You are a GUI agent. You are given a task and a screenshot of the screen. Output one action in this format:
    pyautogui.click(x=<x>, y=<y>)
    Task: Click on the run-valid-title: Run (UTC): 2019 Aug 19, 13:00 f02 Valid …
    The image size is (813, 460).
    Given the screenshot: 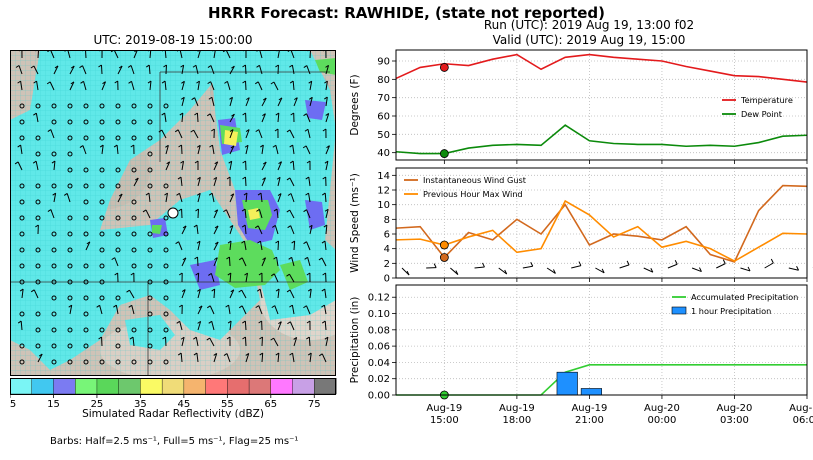 What is the action you would take?
    pyautogui.click(x=589, y=33)
    